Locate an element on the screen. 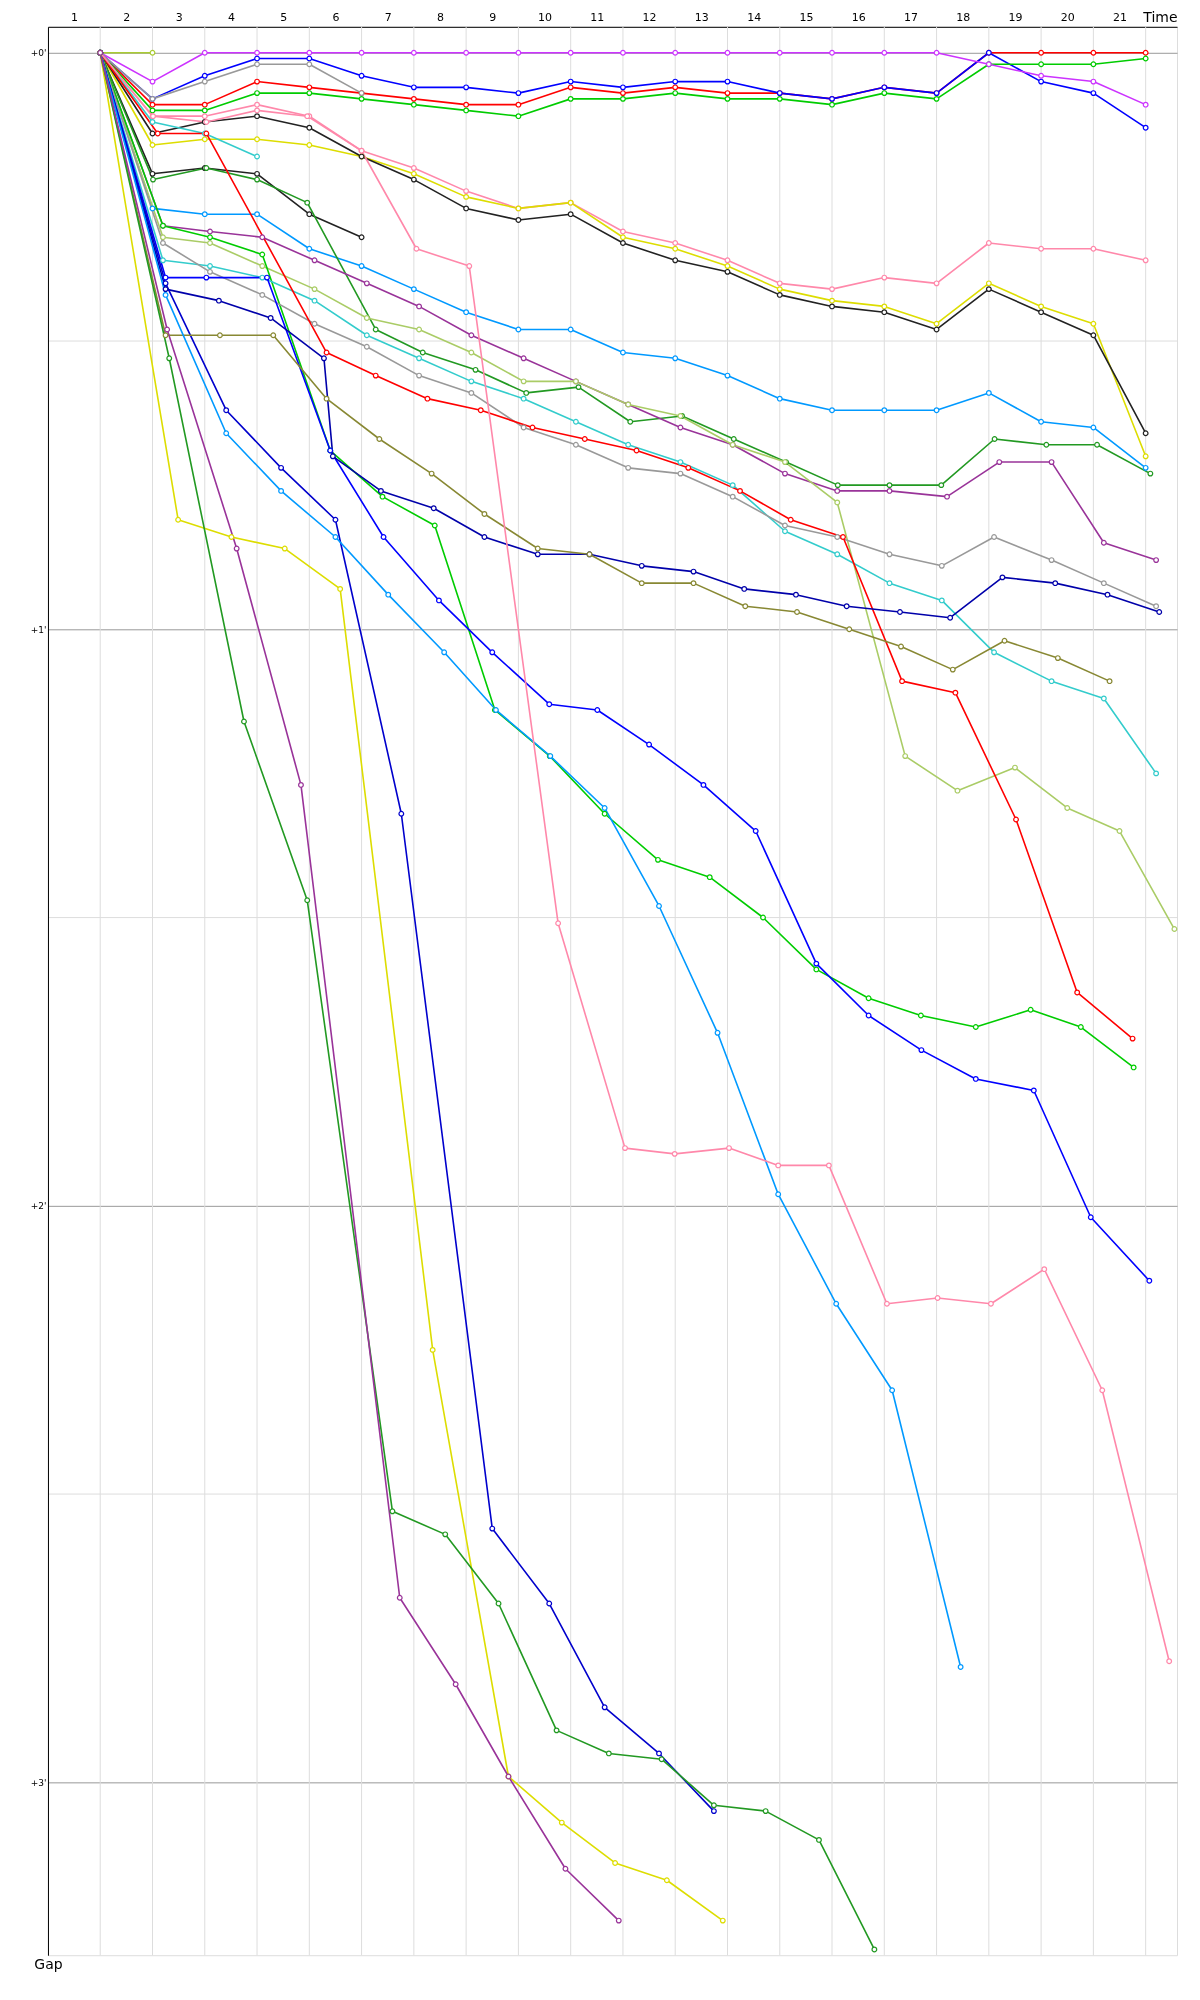  x-tick-label: 2 is located at coordinates (127, 18).